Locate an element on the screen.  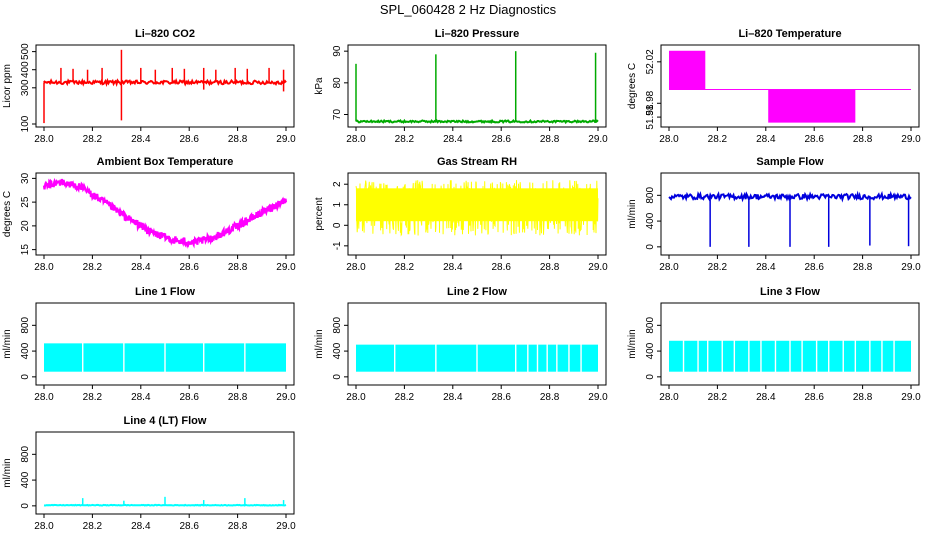
series-ambient is located at coordinates (165, 213).